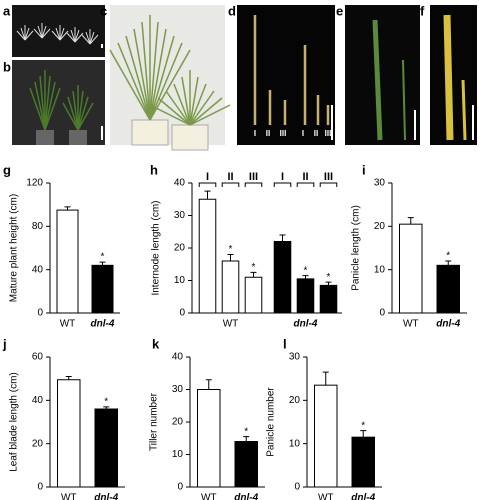 The image size is (479, 500). What do you see at coordinates (38, 357) in the screenshot?
I see `y-tick-label: 60` at bounding box center [38, 357].